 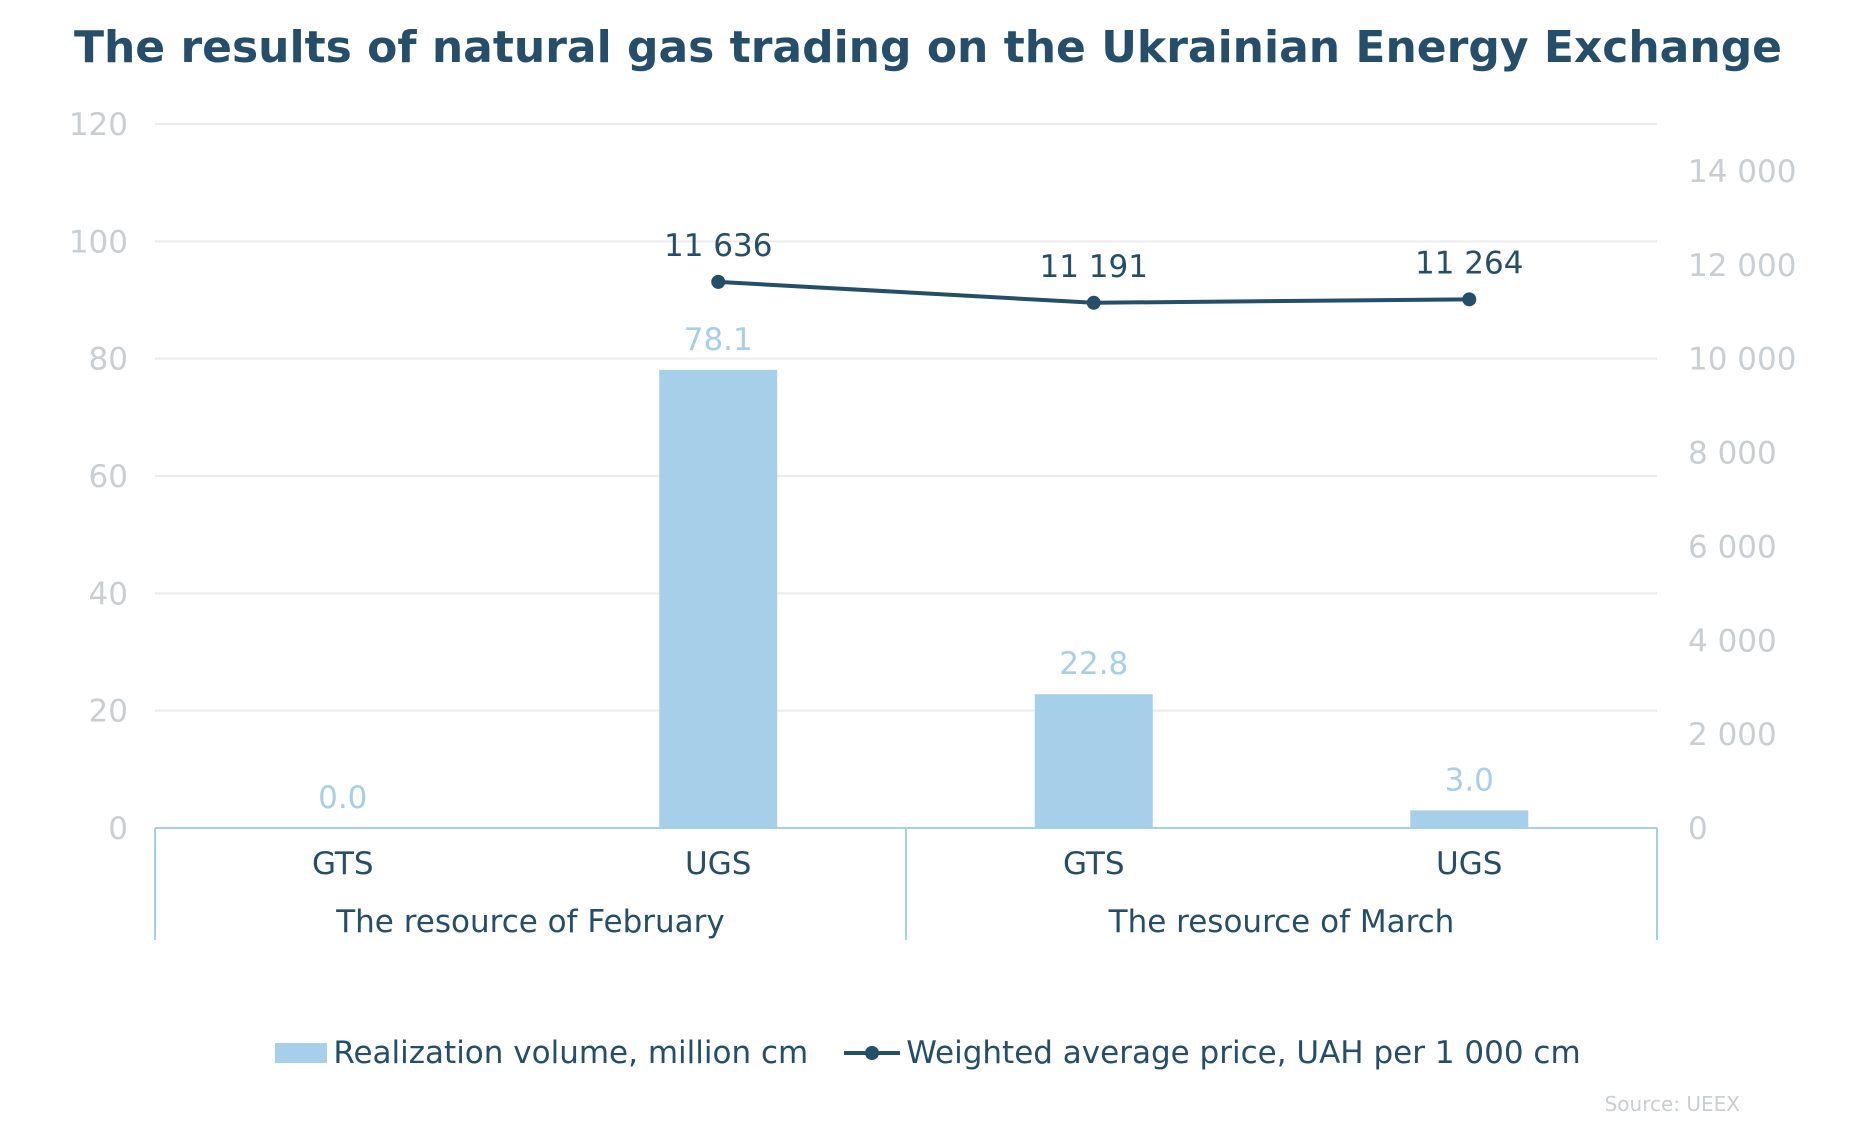 What do you see at coordinates (1094, 292) in the screenshot?
I see `price-line` at bounding box center [1094, 292].